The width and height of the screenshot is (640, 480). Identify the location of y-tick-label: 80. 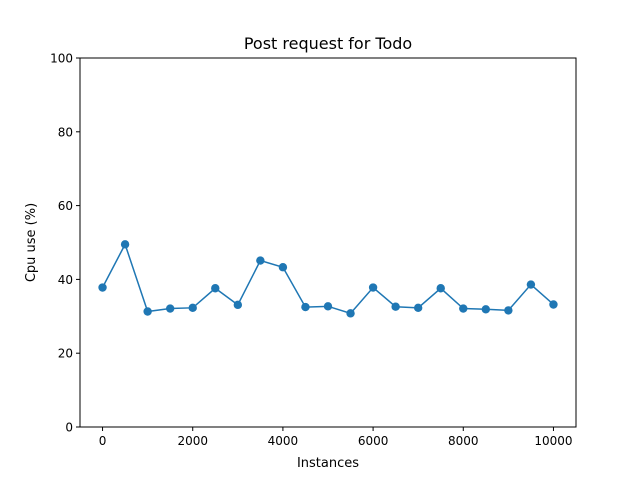
(65, 132).